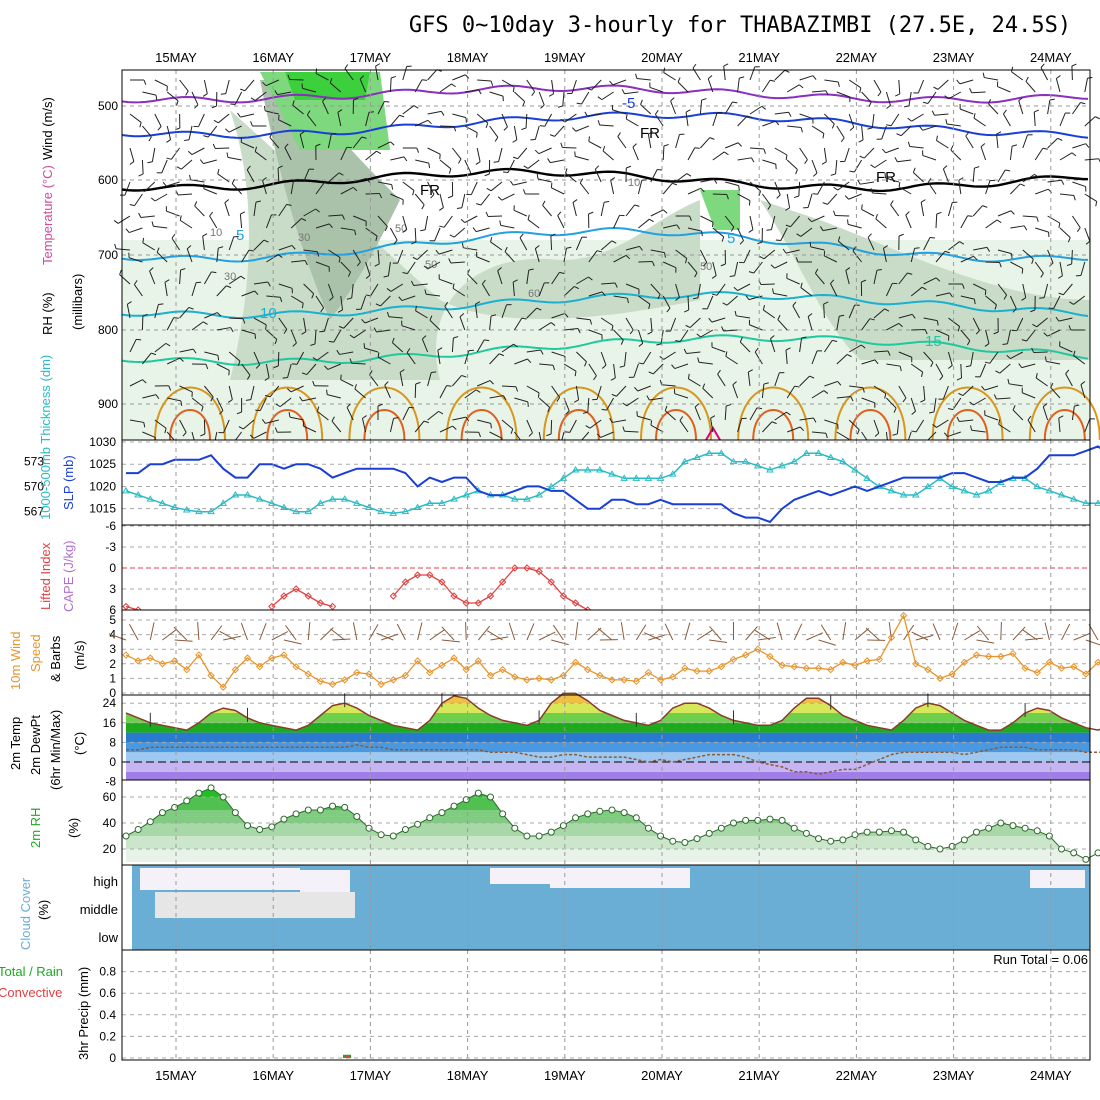 The image size is (1100, 1100). Describe the element at coordinates (73, 828) in the screenshot. I see `rh-ylabel-unit: (%)` at that location.